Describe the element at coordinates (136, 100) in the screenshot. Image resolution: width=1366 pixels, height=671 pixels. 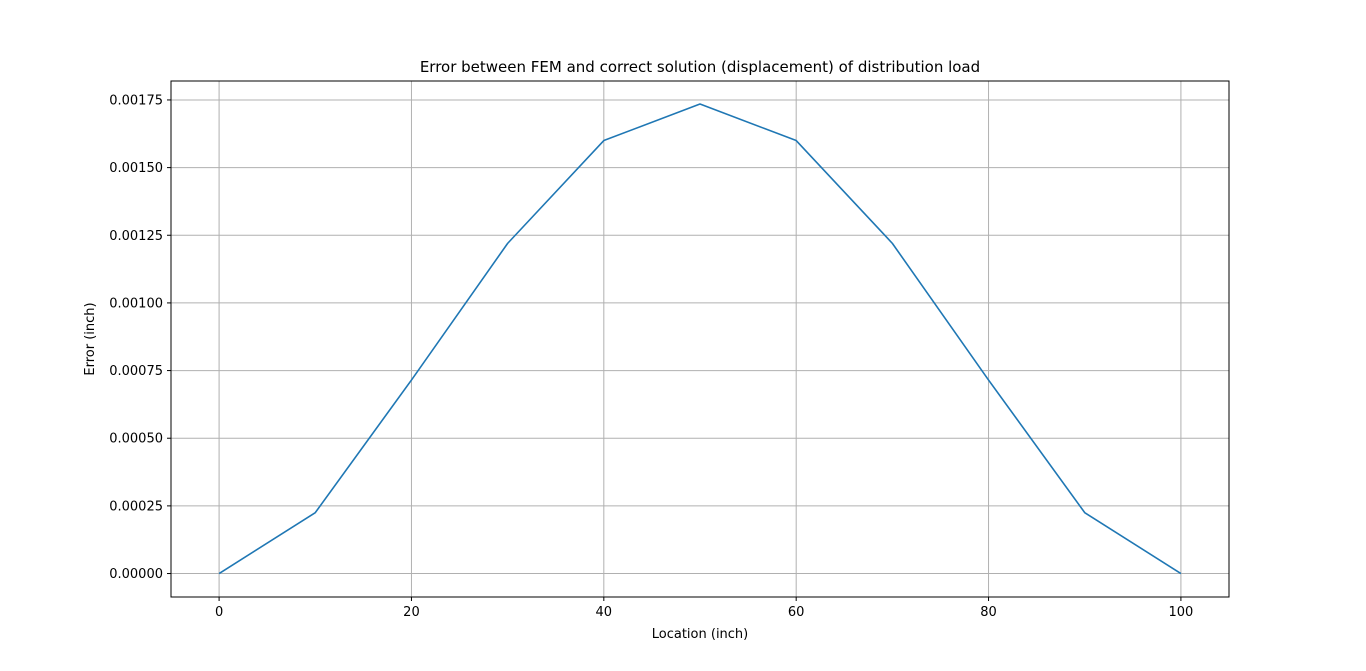
I see `y-tick-label: 0.00175` at that location.